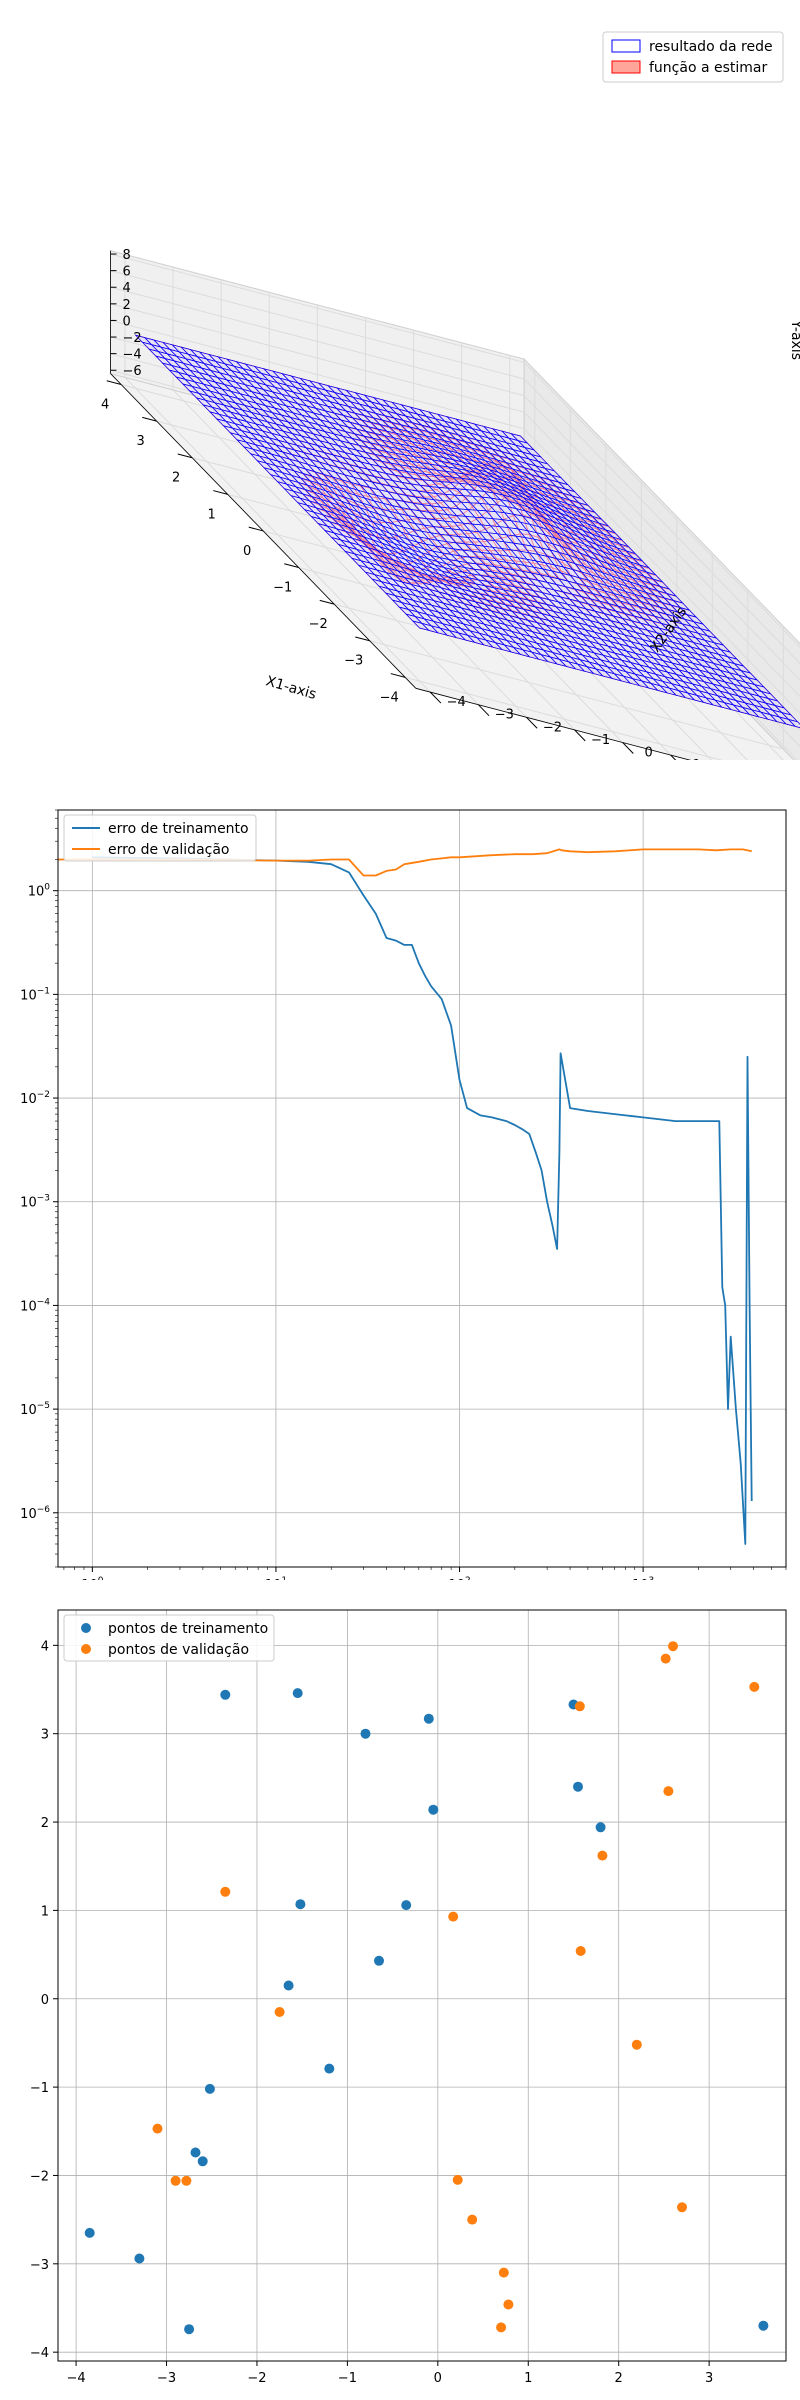  I want to click on y-tick-label: 3, so click(45, 1735).